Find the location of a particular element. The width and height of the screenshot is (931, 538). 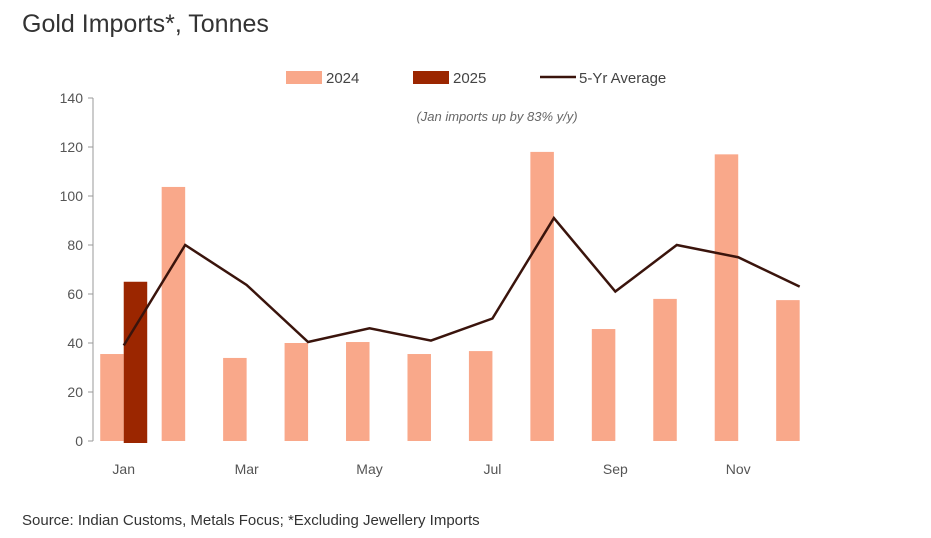

legend-label-5yr-average: 5-Yr Average is located at coordinates (622, 78).